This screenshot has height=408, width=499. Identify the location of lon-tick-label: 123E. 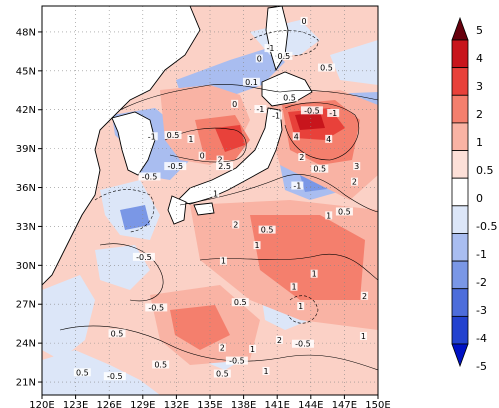
(75, 404).